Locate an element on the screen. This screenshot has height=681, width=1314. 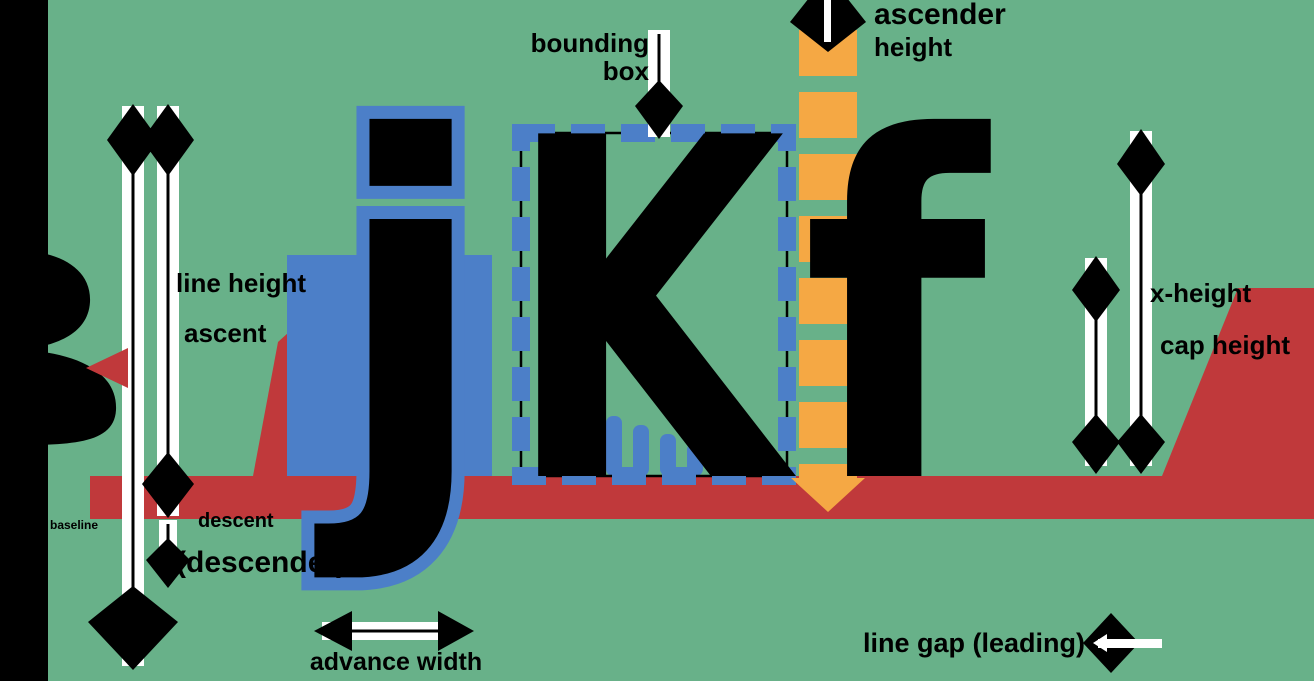
ascender-band-tip is located at coordinates (828, 495).